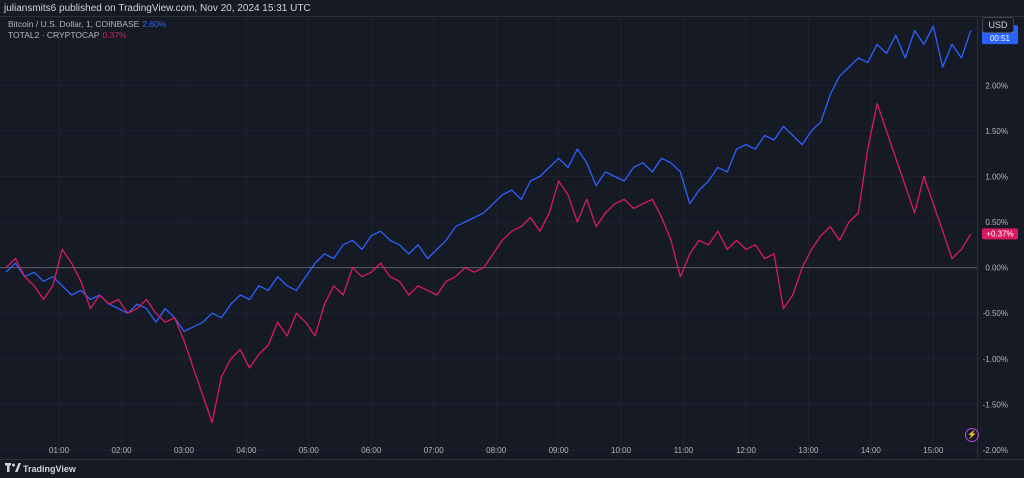 This screenshot has width=1024, height=478. Describe the element at coordinates (808, 450) in the screenshot. I see `x-tick-label: 13:00` at that location.